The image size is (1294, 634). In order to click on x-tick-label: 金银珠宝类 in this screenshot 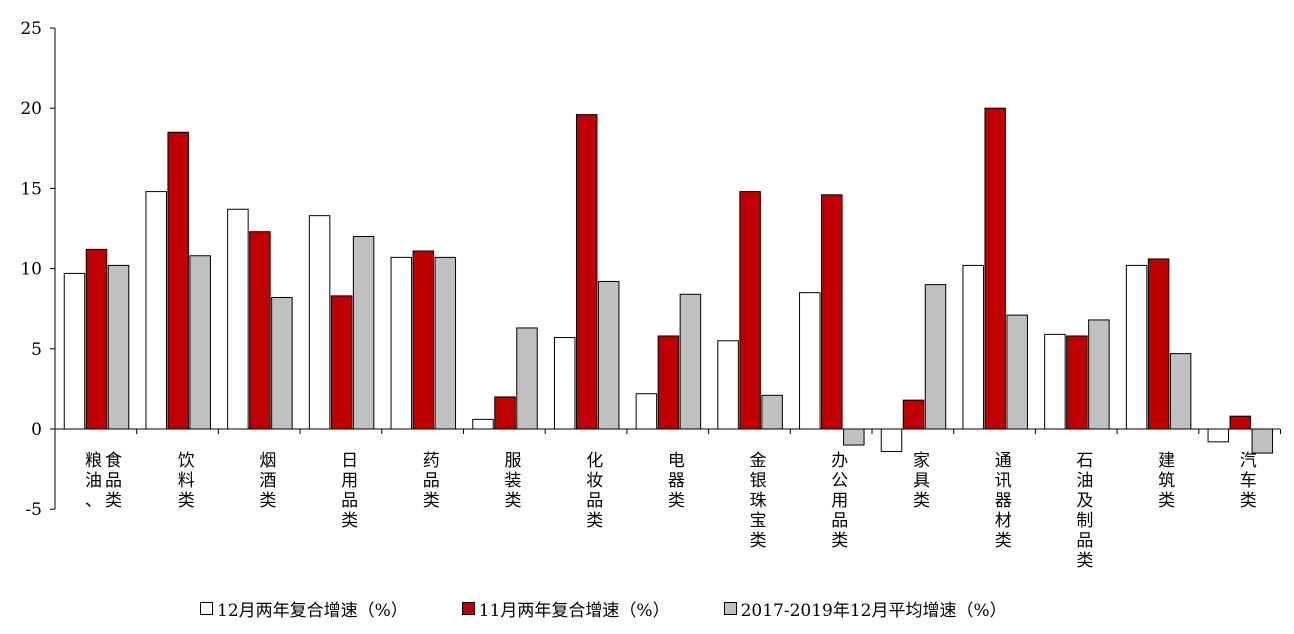, I will do `click(758, 501)`.